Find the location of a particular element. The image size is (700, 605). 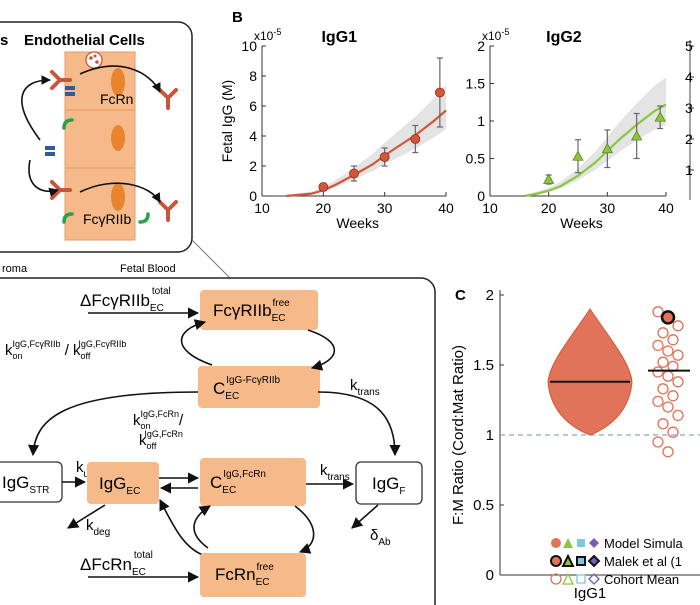

y-tick-label: 6 is located at coordinates (253, 106).